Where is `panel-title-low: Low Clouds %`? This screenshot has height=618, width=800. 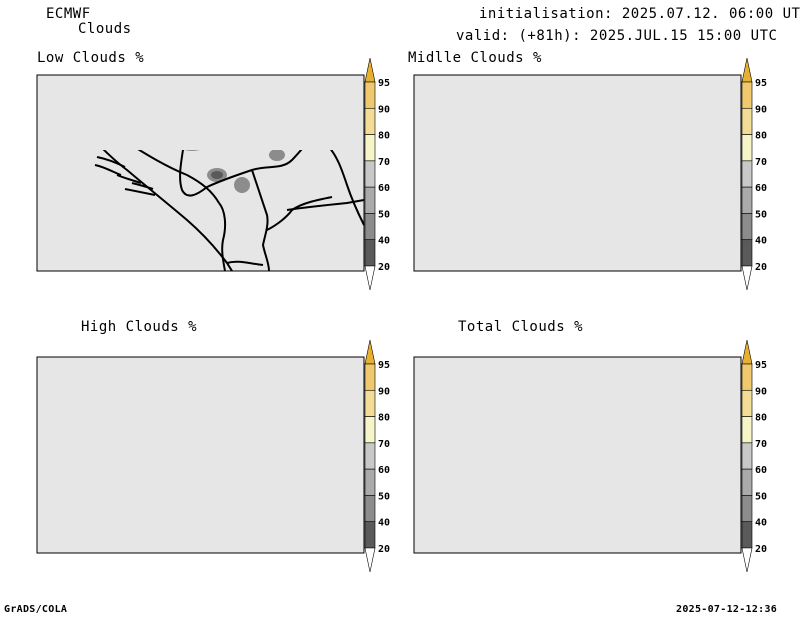 panel-title-low: Low Clouds % is located at coordinates (91, 58).